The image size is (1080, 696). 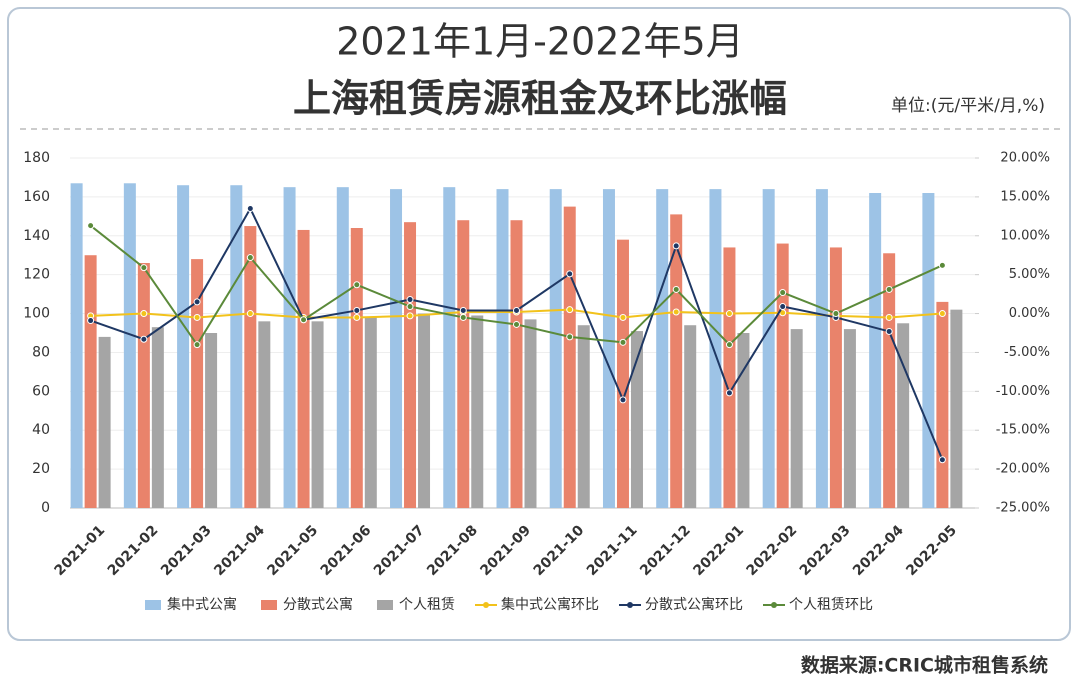 What do you see at coordinates (924, 665) in the screenshot?
I see `source: 数据来源:CRIC城市租售系统` at bounding box center [924, 665].